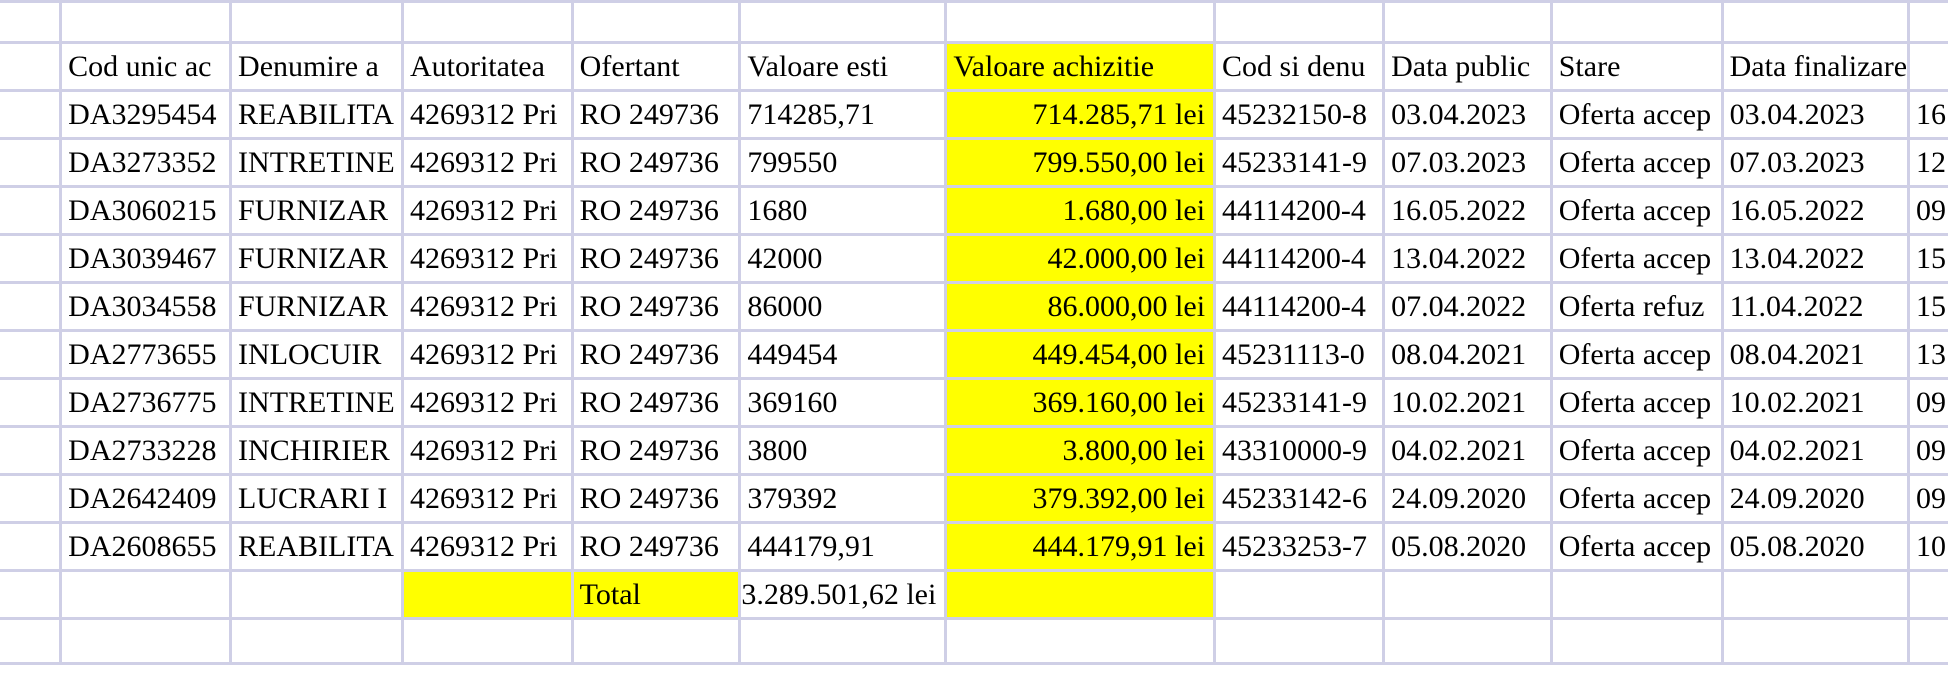  I want to click on cell-data-finalizare: 03.04.2023, so click(1815, 114).